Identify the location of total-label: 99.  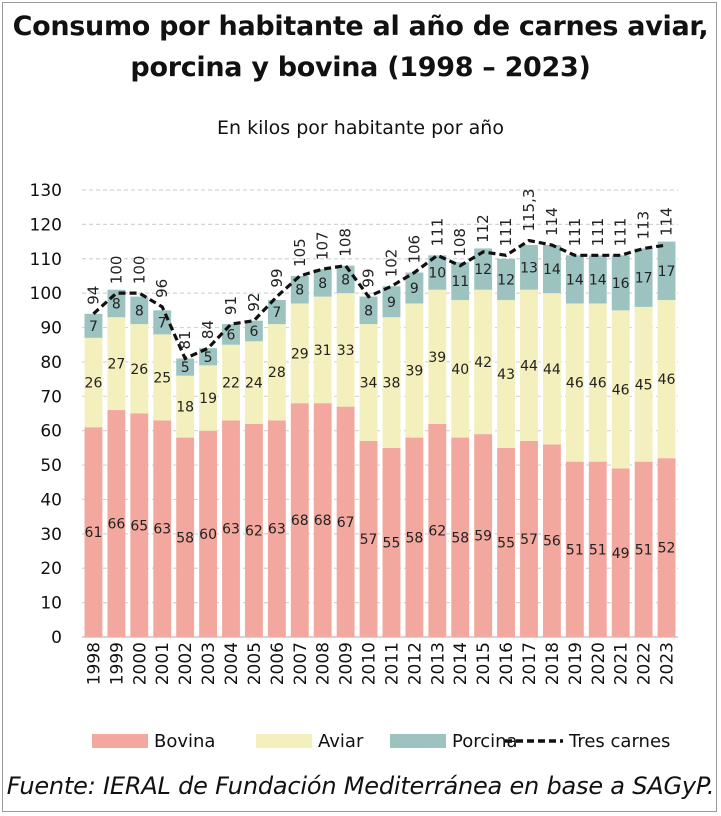
(277, 277).